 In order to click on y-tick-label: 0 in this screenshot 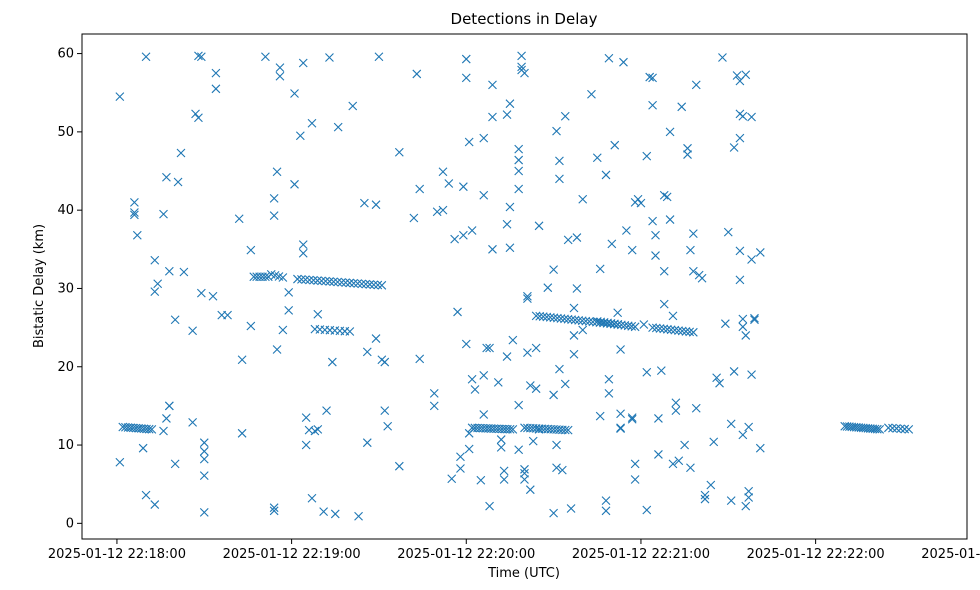, I will do `click(70, 523)`.